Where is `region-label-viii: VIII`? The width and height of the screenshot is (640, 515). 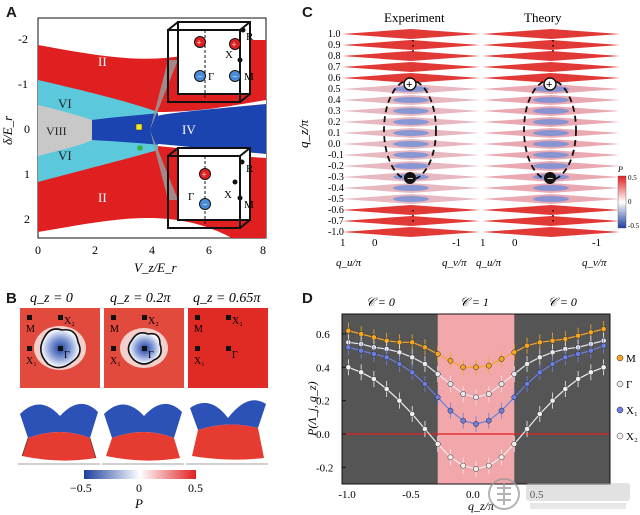
region-label-viii: VIII is located at coordinates (56, 131).